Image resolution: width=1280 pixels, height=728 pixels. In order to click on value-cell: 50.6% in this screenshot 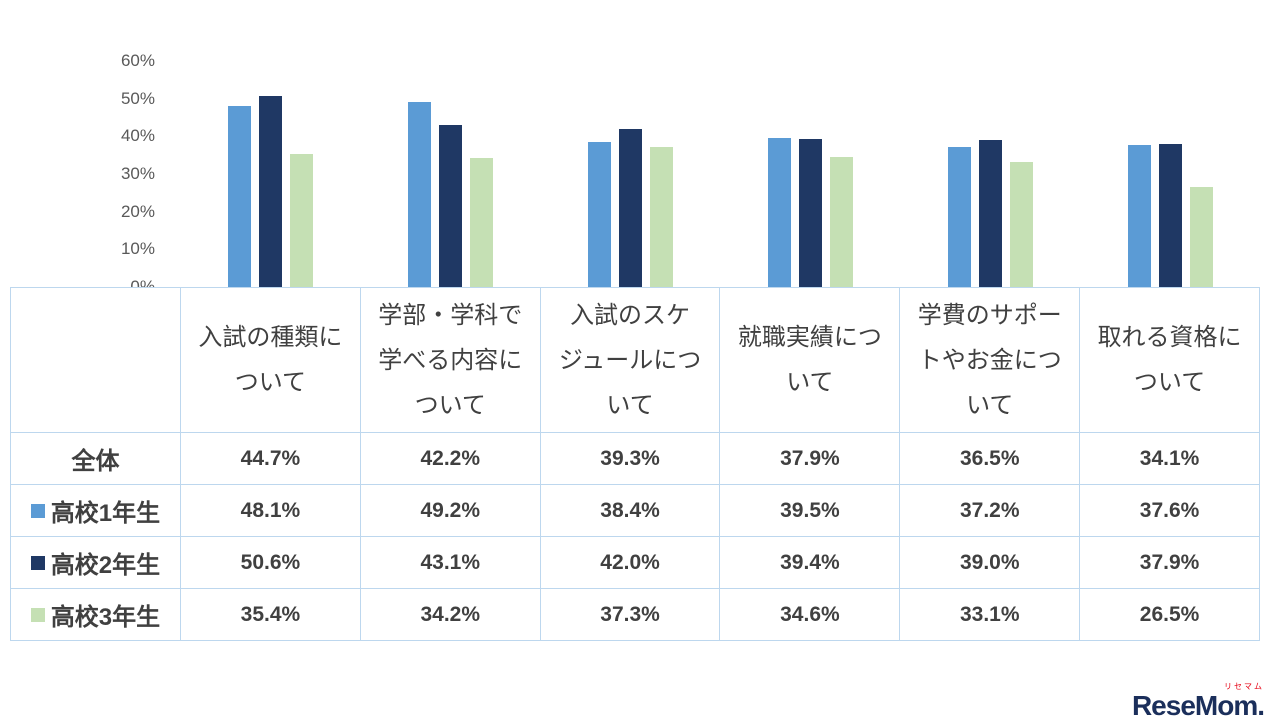, I will do `click(271, 563)`.